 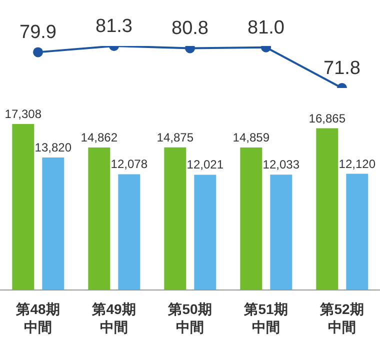 I want to click on x-tick-label: 第50期中間, so click(x=189, y=318).